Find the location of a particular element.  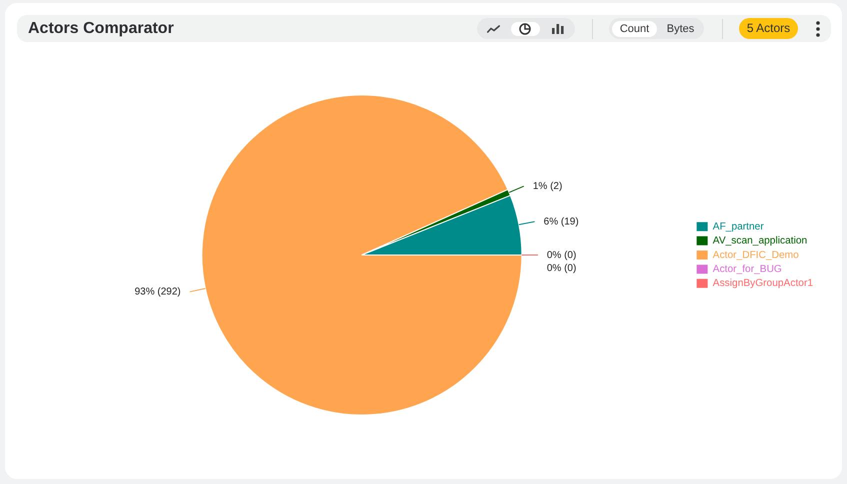

legend-label: Actor_for_BUG is located at coordinates (747, 270).